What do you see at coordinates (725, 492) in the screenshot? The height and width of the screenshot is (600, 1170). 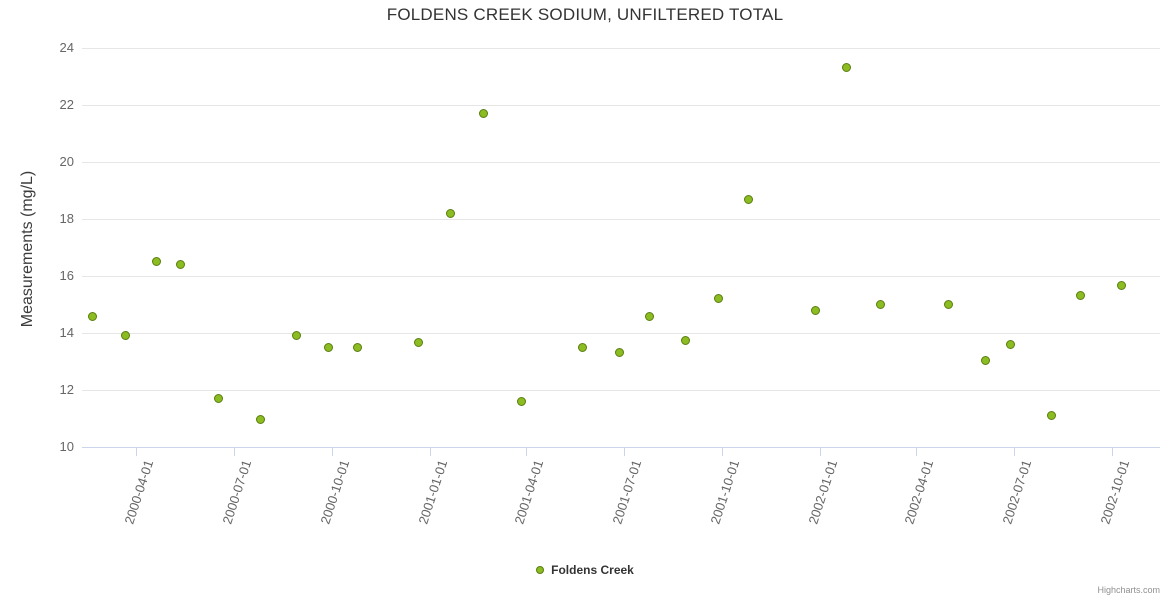 I see `x-axis-tick-label: 2001-10-01` at bounding box center [725, 492].